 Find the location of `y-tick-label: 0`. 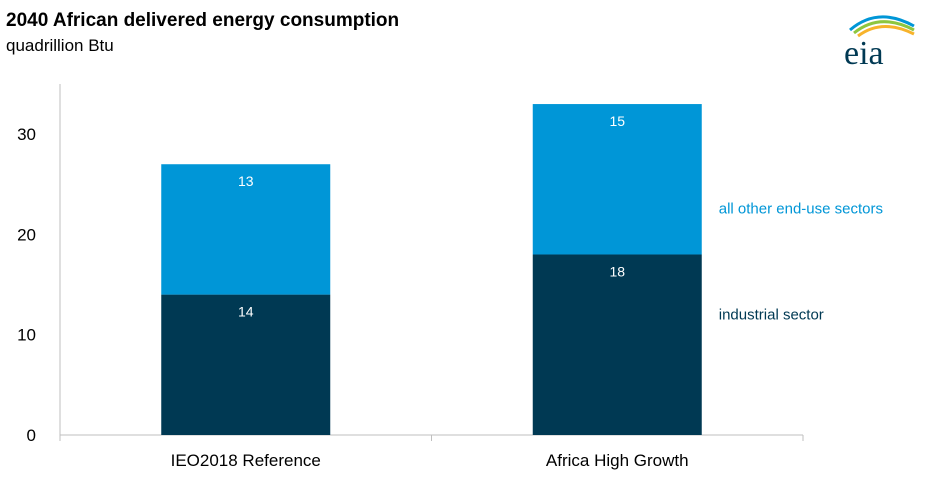

y-tick-label: 0 is located at coordinates (31, 435).